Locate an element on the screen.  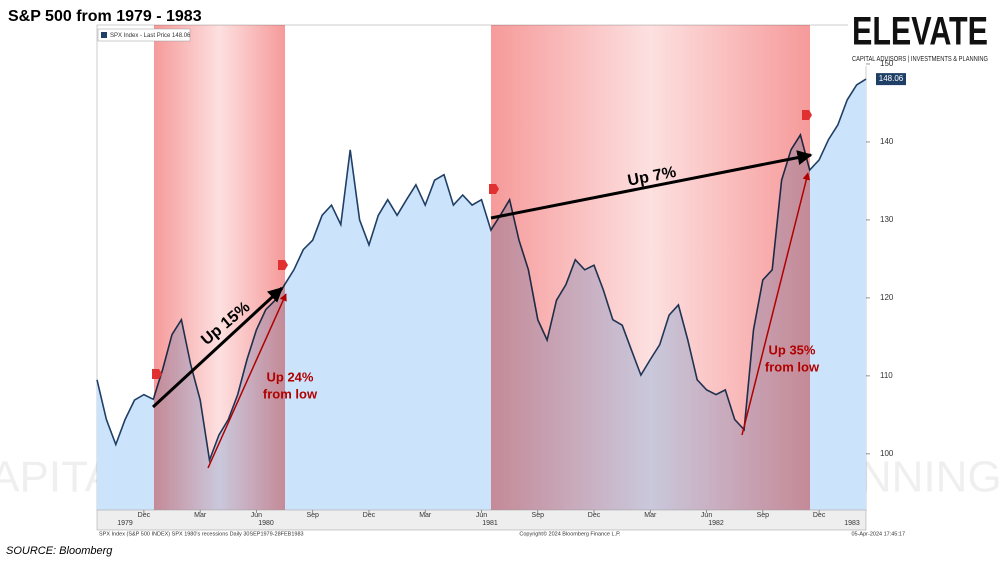
year-label: 1981 is located at coordinates (490, 523).